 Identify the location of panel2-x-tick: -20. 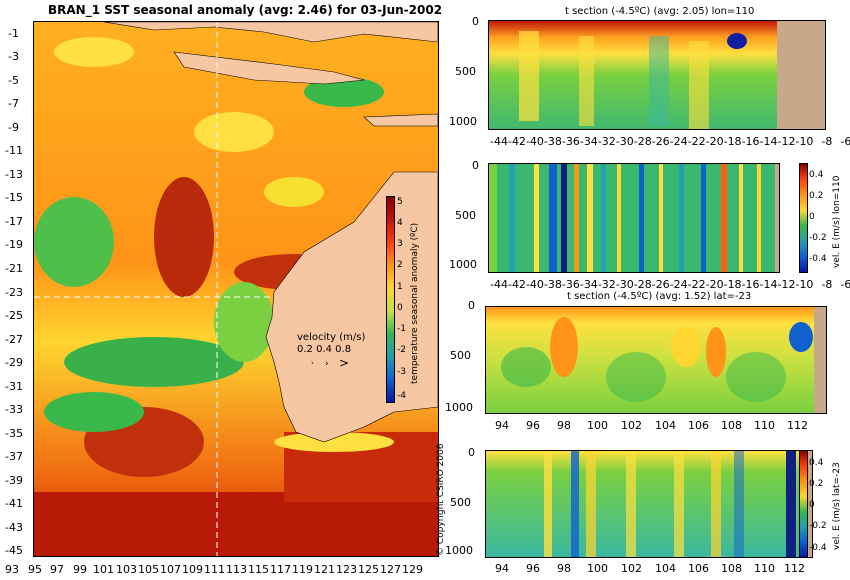
(714, 284).